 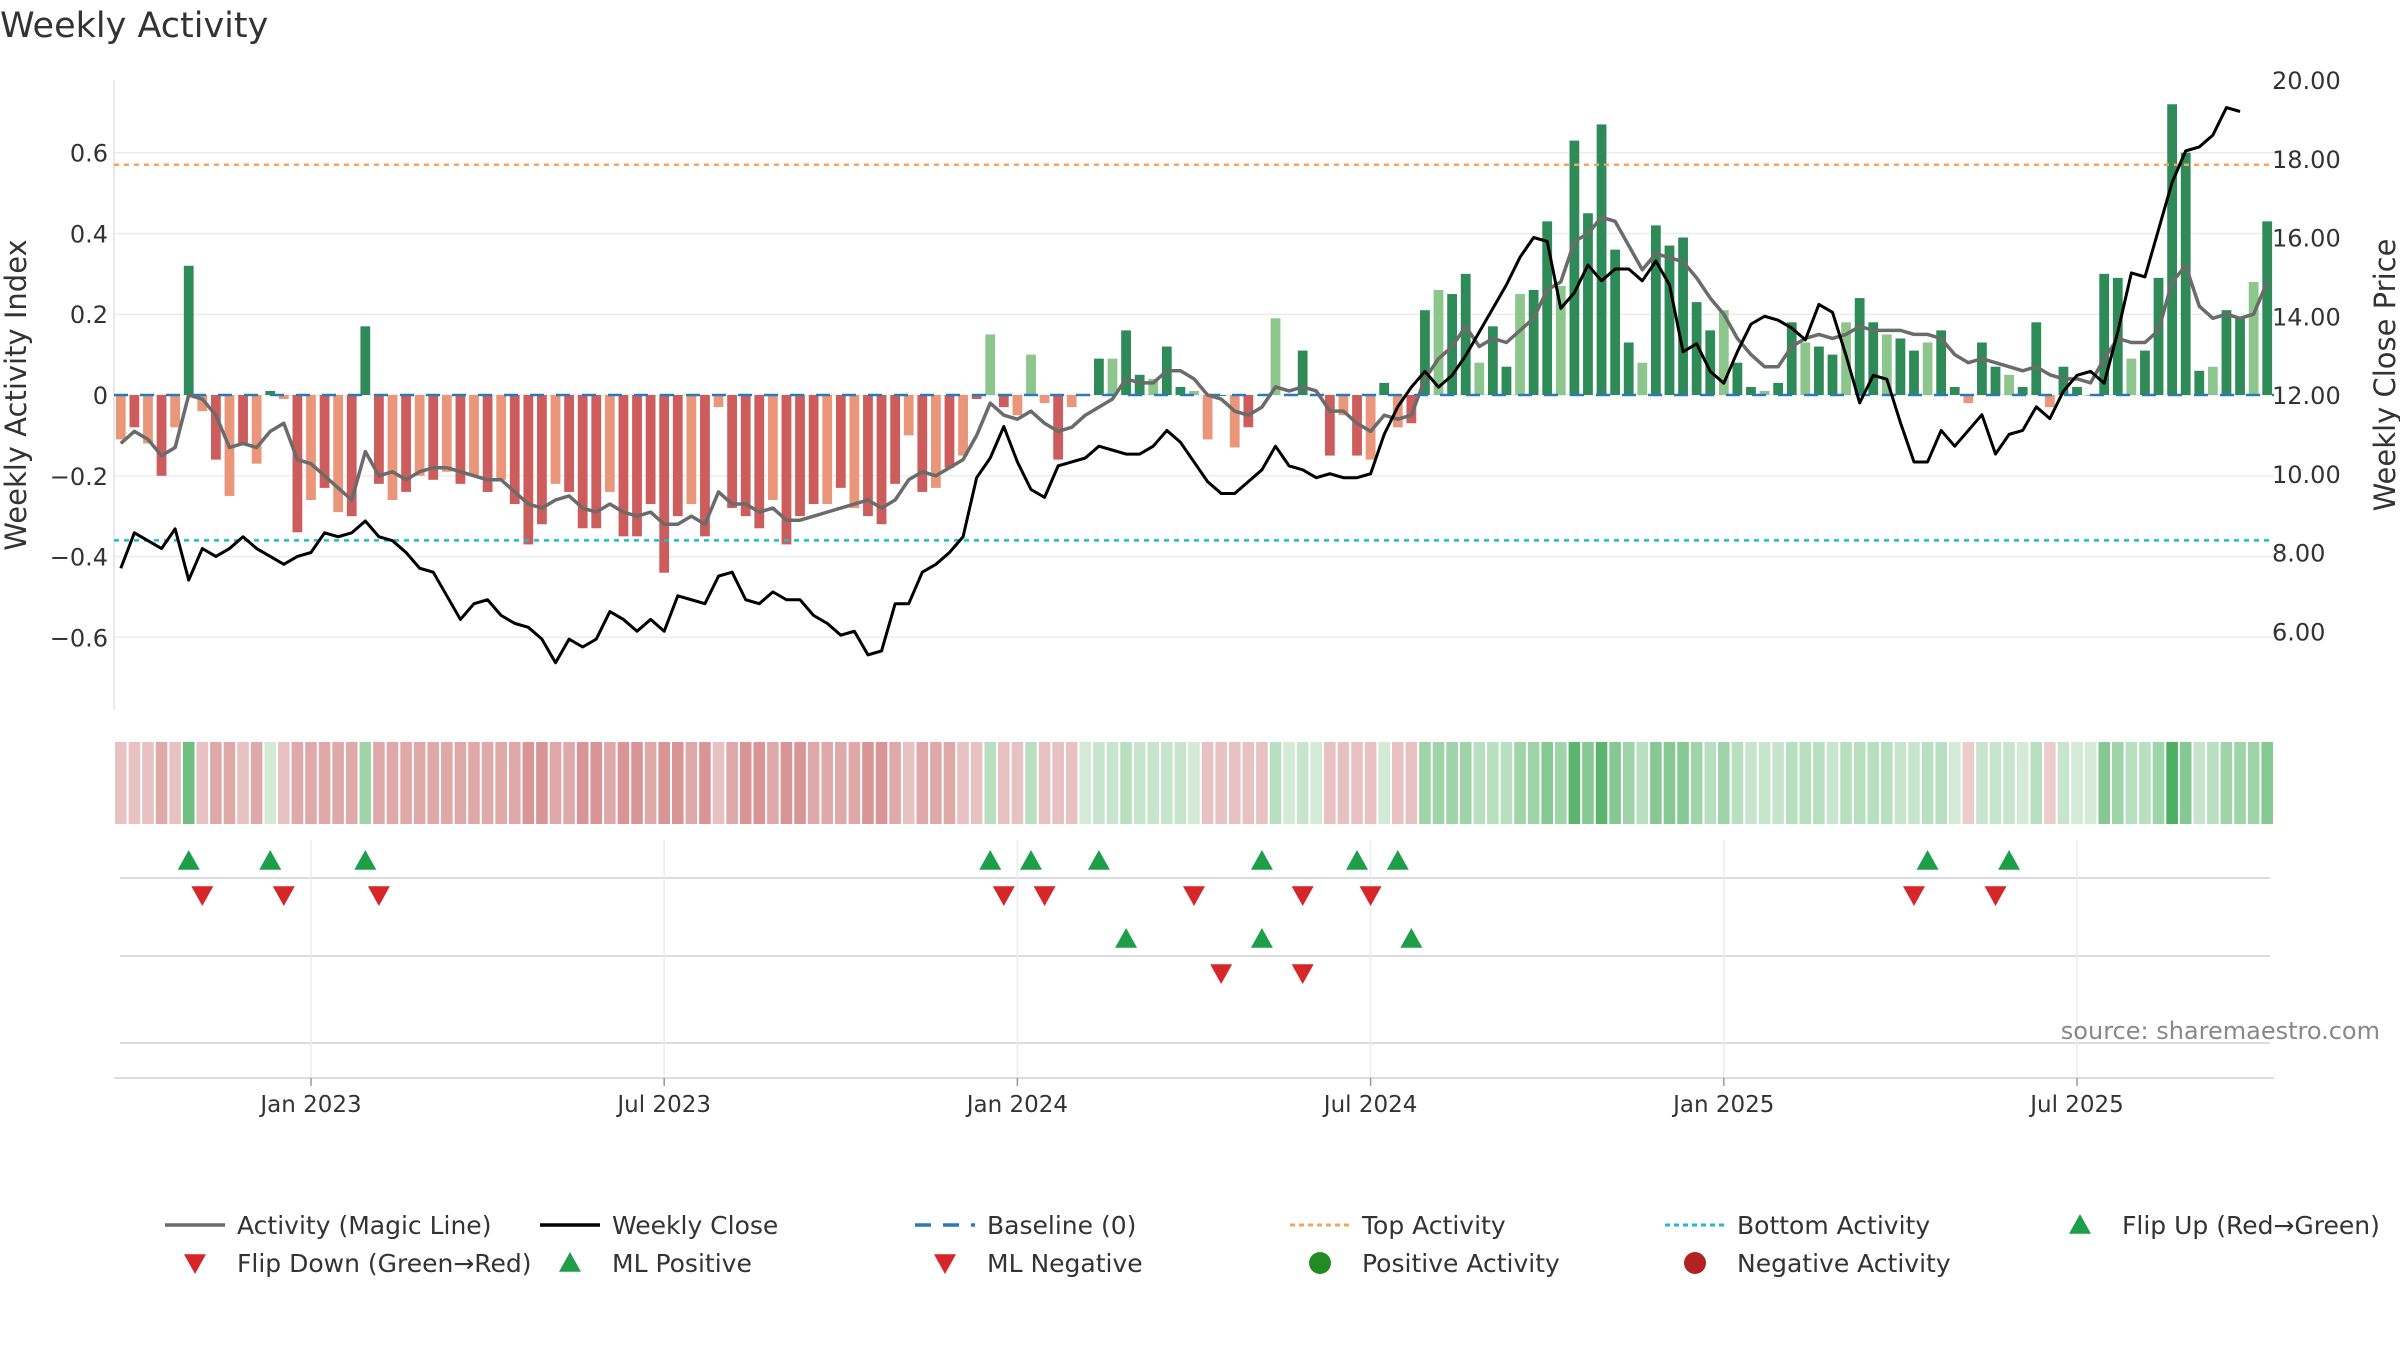 What do you see at coordinates (655, 1263) in the screenshot?
I see `legend-item: ML Positive` at bounding box center [655, 1263].